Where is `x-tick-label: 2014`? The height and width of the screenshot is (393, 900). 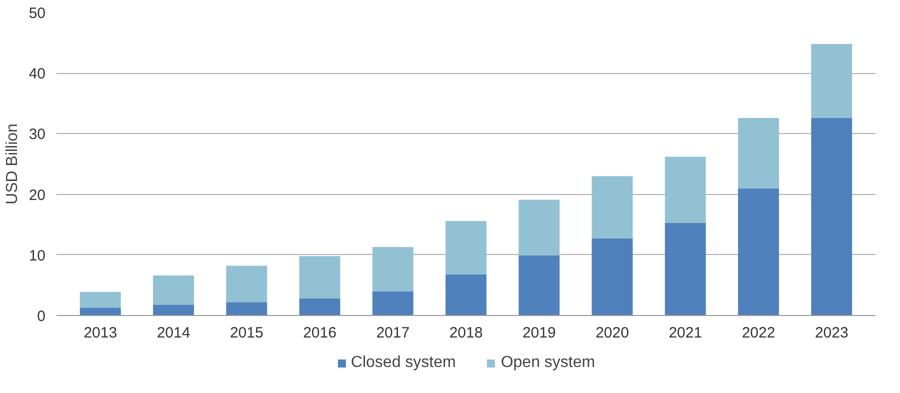 x-tick-label: 2014 is located at coordinates (173, 333).